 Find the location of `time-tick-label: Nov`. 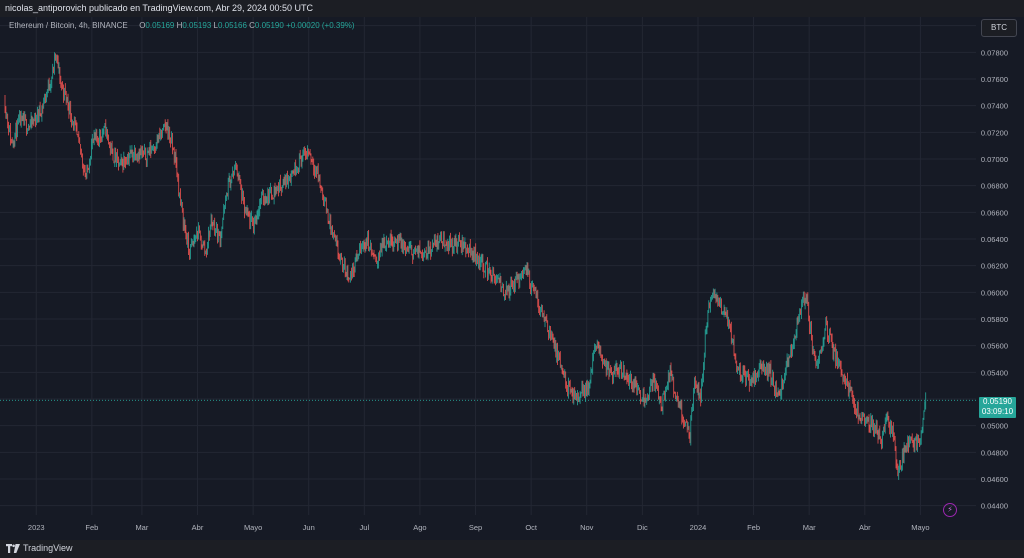

time-tick-label: Nov is located at coordinates (587, 527).